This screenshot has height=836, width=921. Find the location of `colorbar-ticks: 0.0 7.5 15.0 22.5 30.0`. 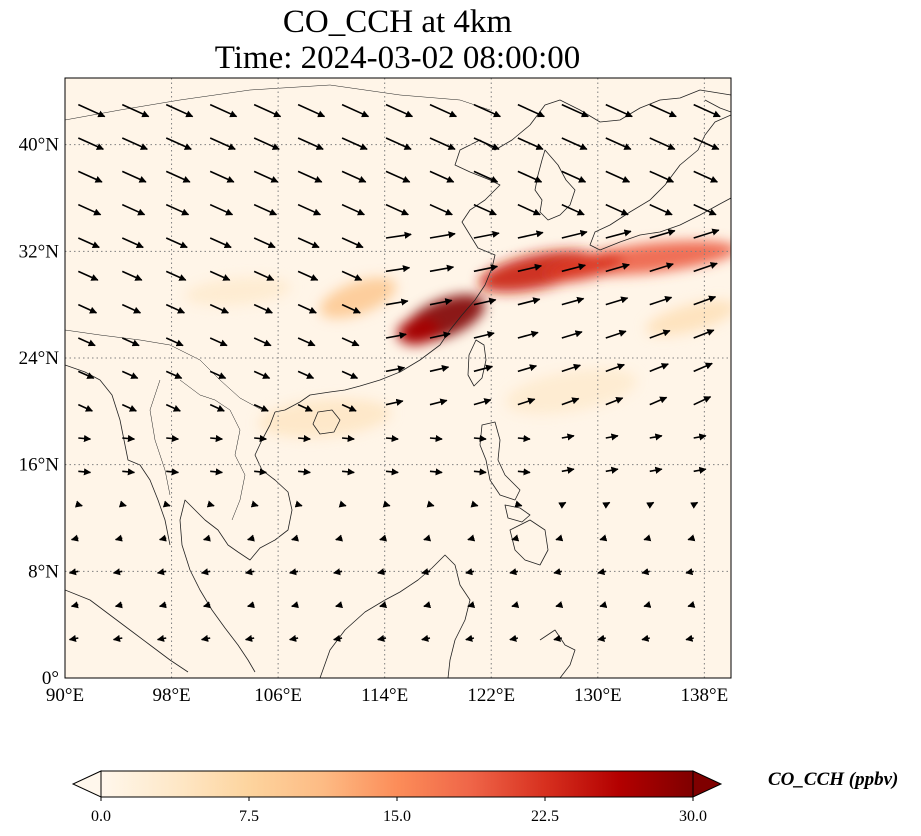

colorbar-ticks: 0.0 7.5 15.0 22.5 30.0 is located at coordinates (399, 811).